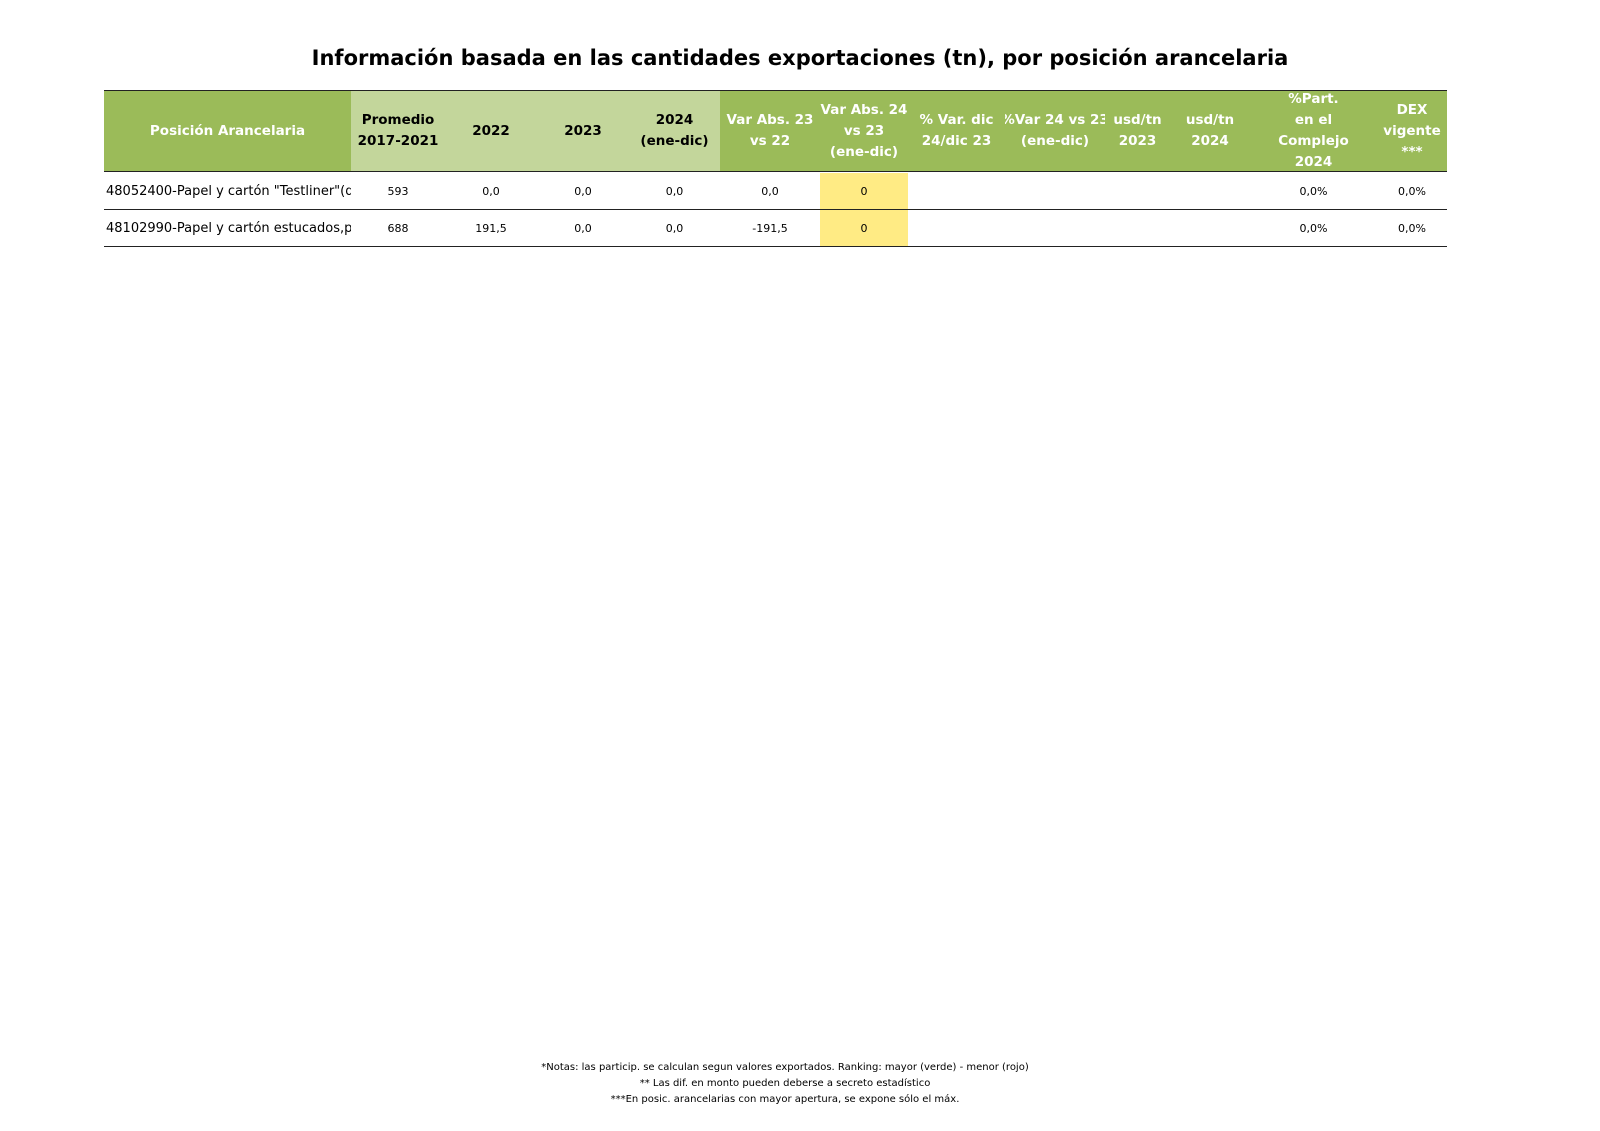  I want to click on header-text: DEX, so click(1412, 109).